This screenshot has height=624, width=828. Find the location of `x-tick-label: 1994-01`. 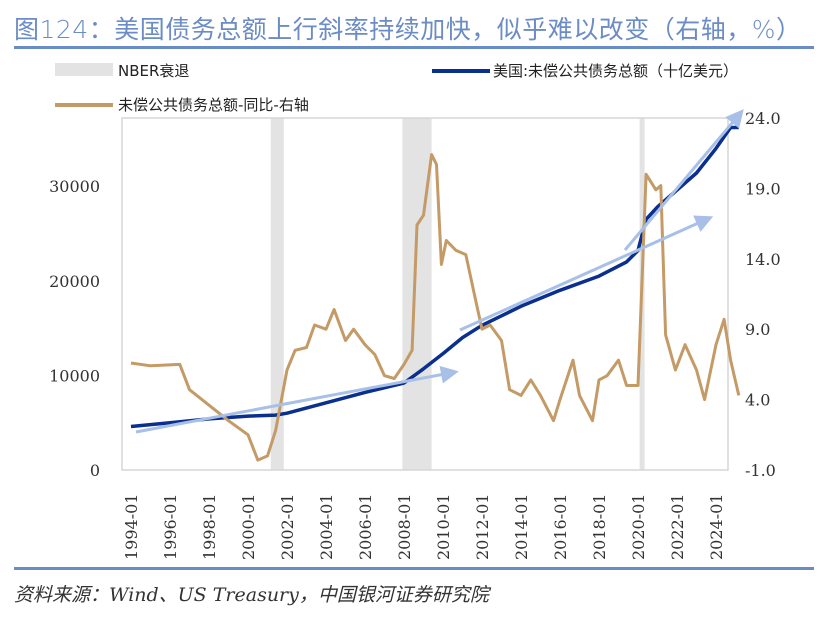

x-tick-label: 1994-01 is located at coordinates (131, 527).